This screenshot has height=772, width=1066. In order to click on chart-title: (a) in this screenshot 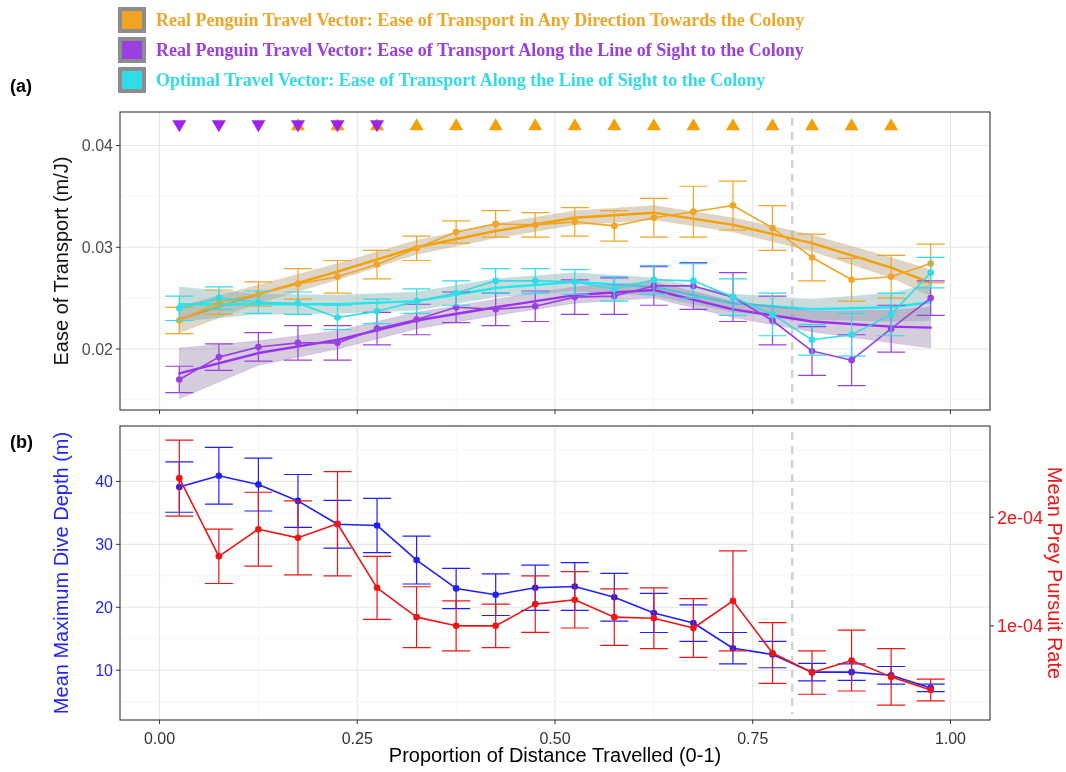, I will do `click(21, 86)`.